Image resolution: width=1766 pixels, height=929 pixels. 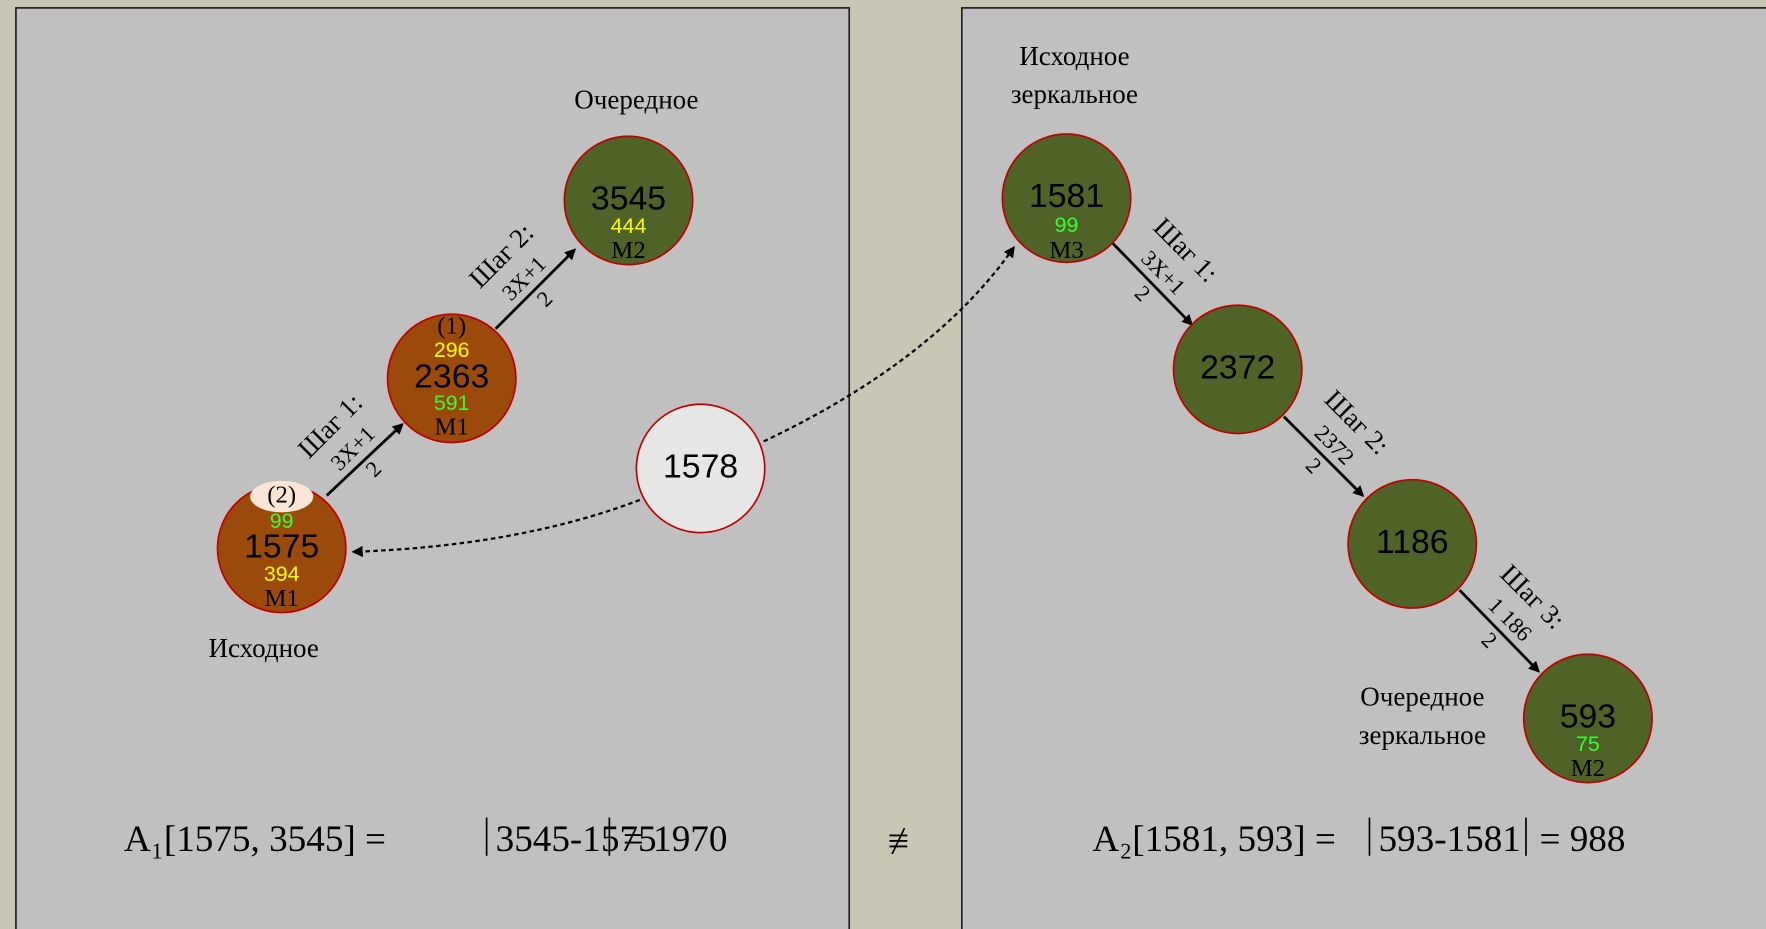 I want to click on formula-lhs: A₂[1581, 593] =, so click(x=1213, y=839).